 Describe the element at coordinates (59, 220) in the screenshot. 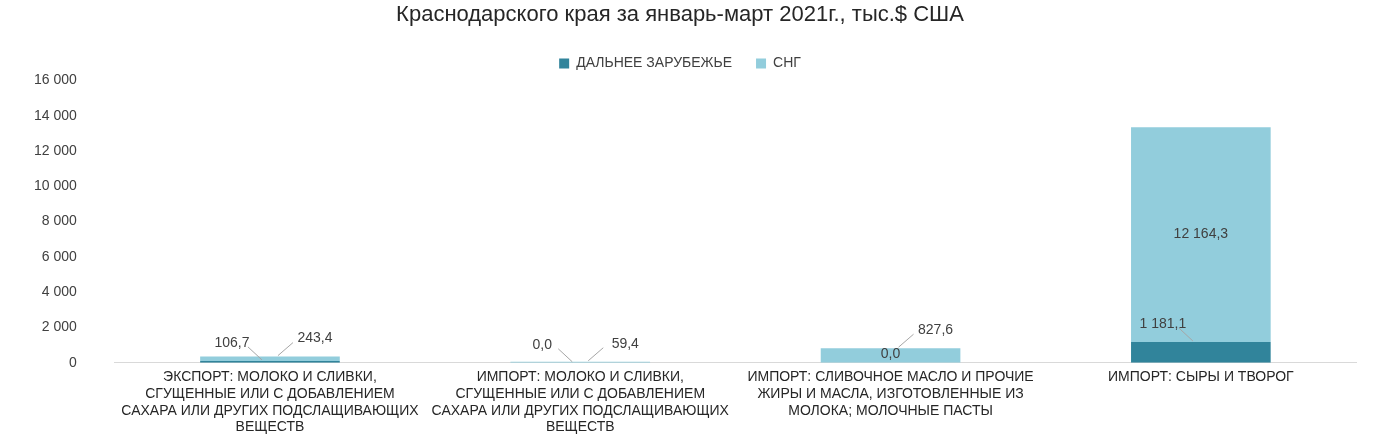

I see `y-tick-label: 8 000` at that location.